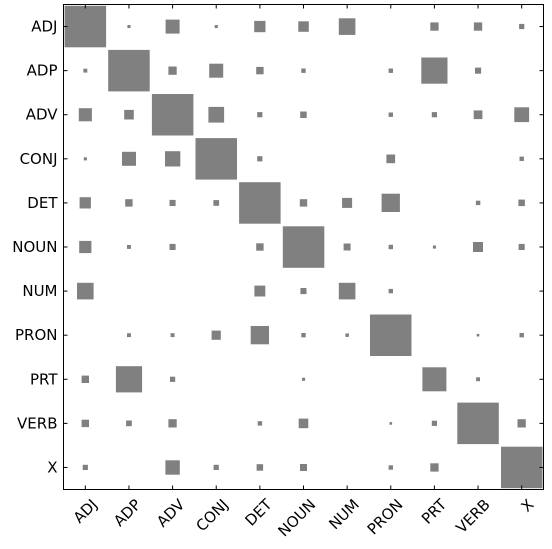 The image size is (552, 549). Describe the element at coordinates (36, 335) in the screenshot. I see `y-tick-label-pron: PRON` at that location.